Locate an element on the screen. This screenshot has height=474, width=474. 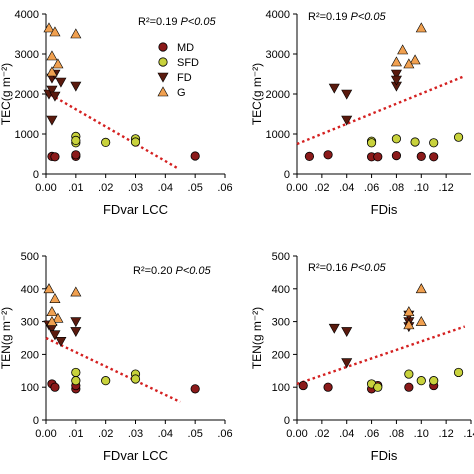
r2-annotation: R²=0.19 P<0.05 is located at coordinates (347, 17).